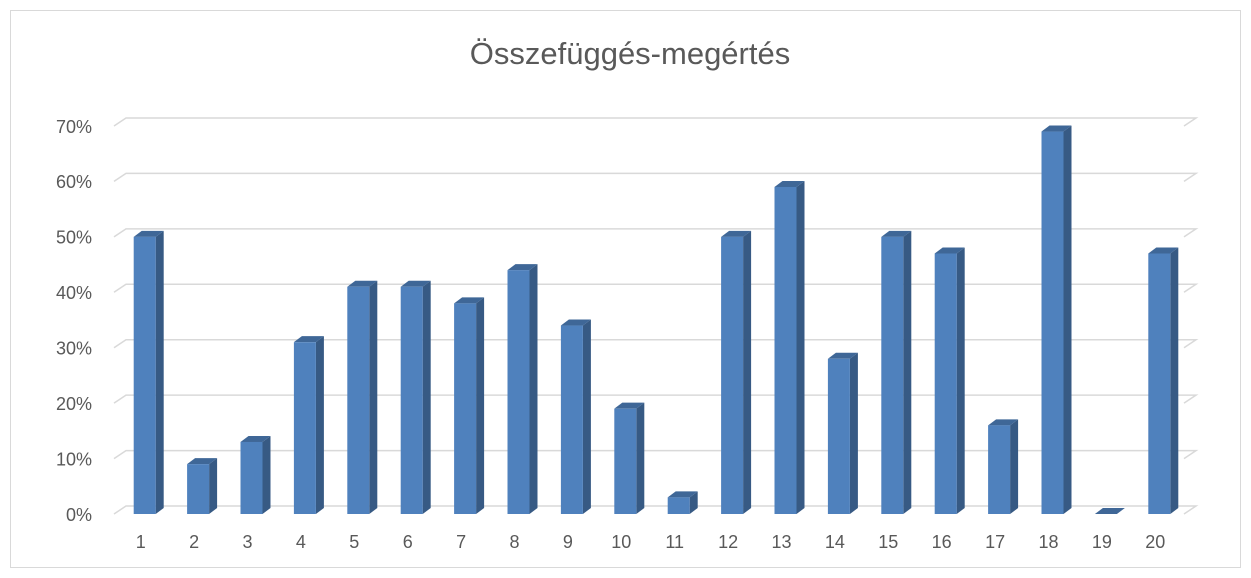 This screenshot has width=1251, height=578. Describe the element at coordinates (74, 238) in the screenshot. I see `y-tick-label: 50%` at that location.